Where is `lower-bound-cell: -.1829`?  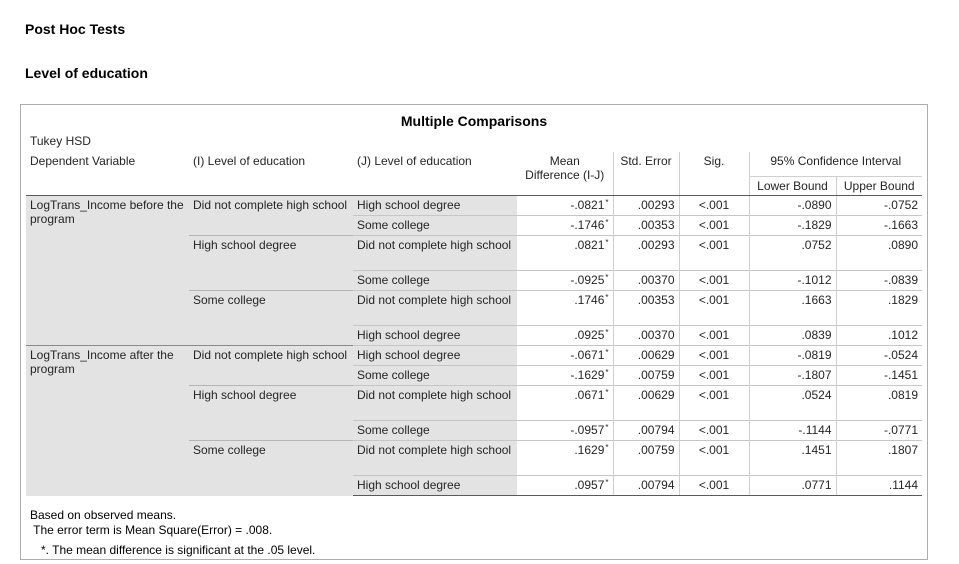
lower-bound-cell: -.1829 is located at coordinates (792, 225).